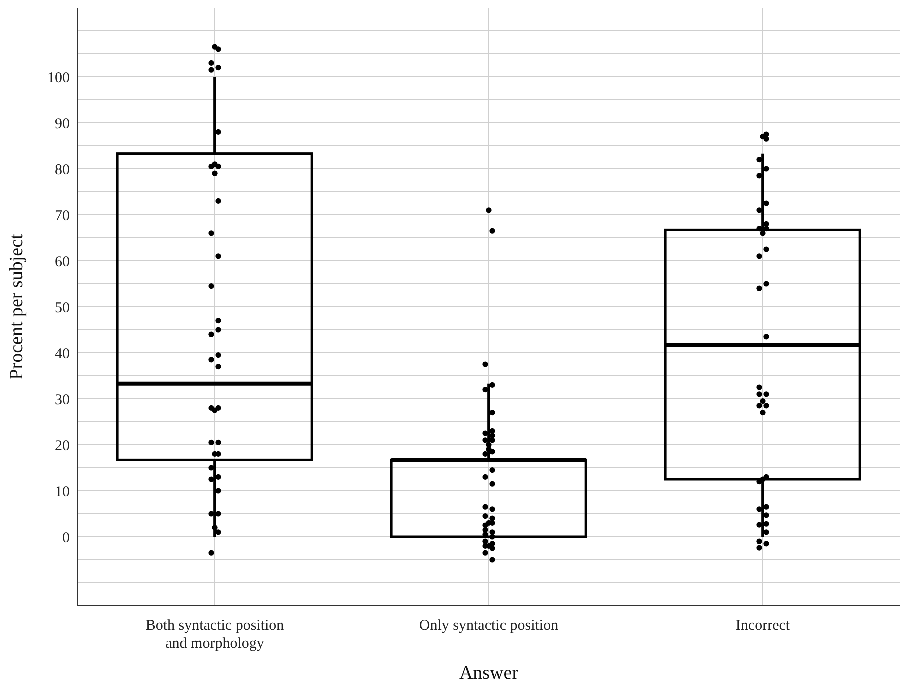 Image resolution: width=908 pixels, height=689 pixels. What do you see at coordinates (59, 78) in the screenshot?
I see `y-tick-label: 100` at bounding box center [59, 78].